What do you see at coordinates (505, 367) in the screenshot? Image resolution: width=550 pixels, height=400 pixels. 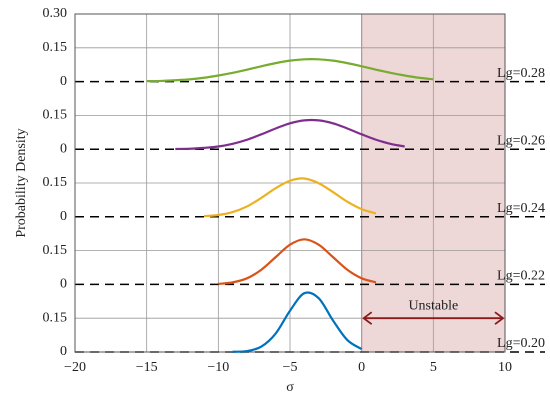 I see `x-tick-label: 10` at bounding box center [505, 367].